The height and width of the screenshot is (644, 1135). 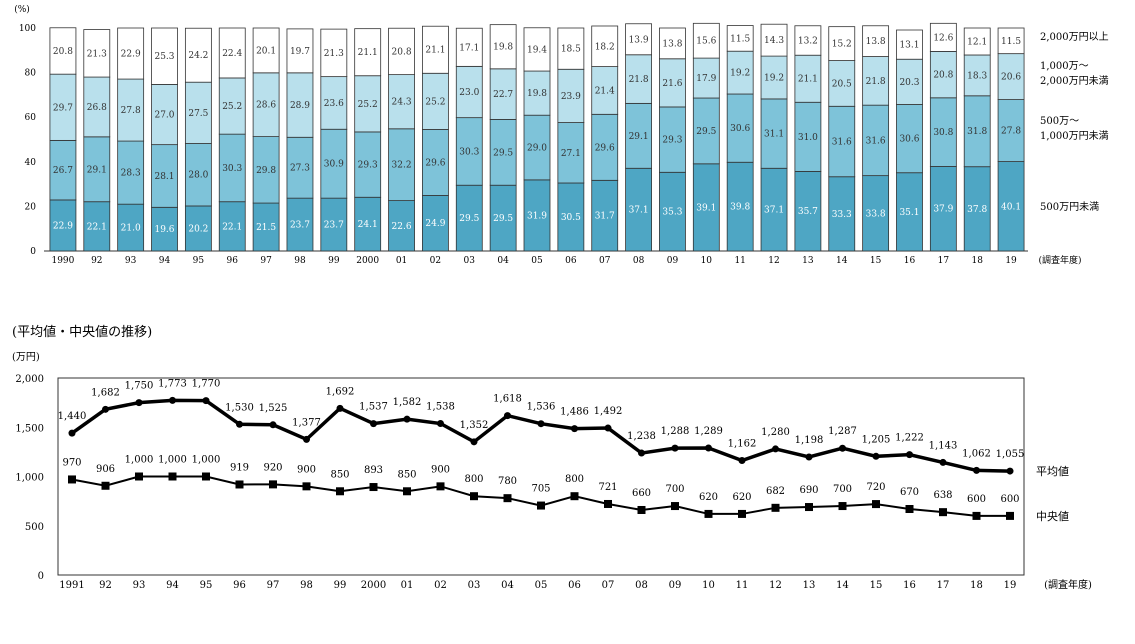 What do you see at coordinates (842, 215) in the screenshot?
I see `data-label: 33.3` at bounding box center [842, 215].